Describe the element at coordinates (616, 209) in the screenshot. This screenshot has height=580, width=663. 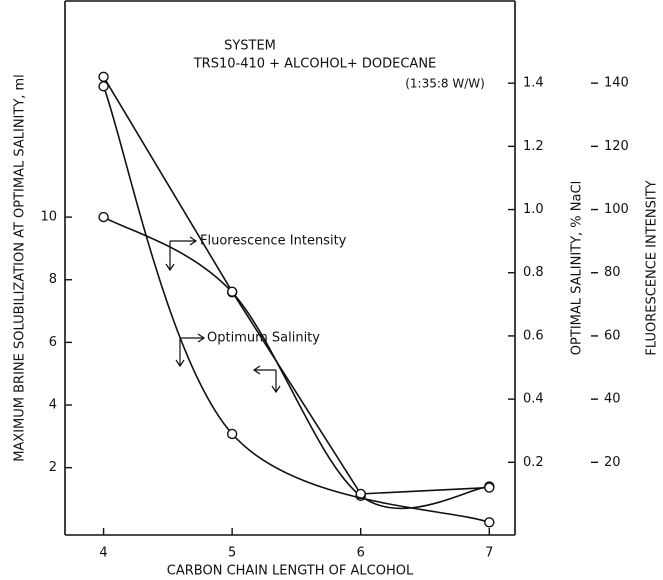
I see `y3-tick-label: 100` at that location.